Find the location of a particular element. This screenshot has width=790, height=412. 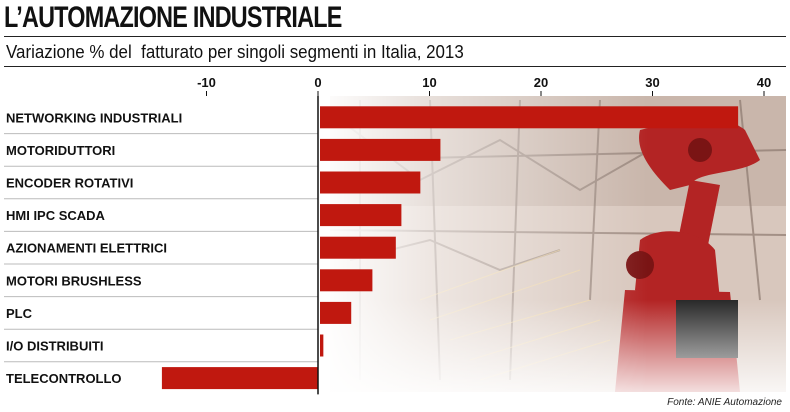

category-label: MOTORI BRUSHLESS is located at coordinates (74, 280).